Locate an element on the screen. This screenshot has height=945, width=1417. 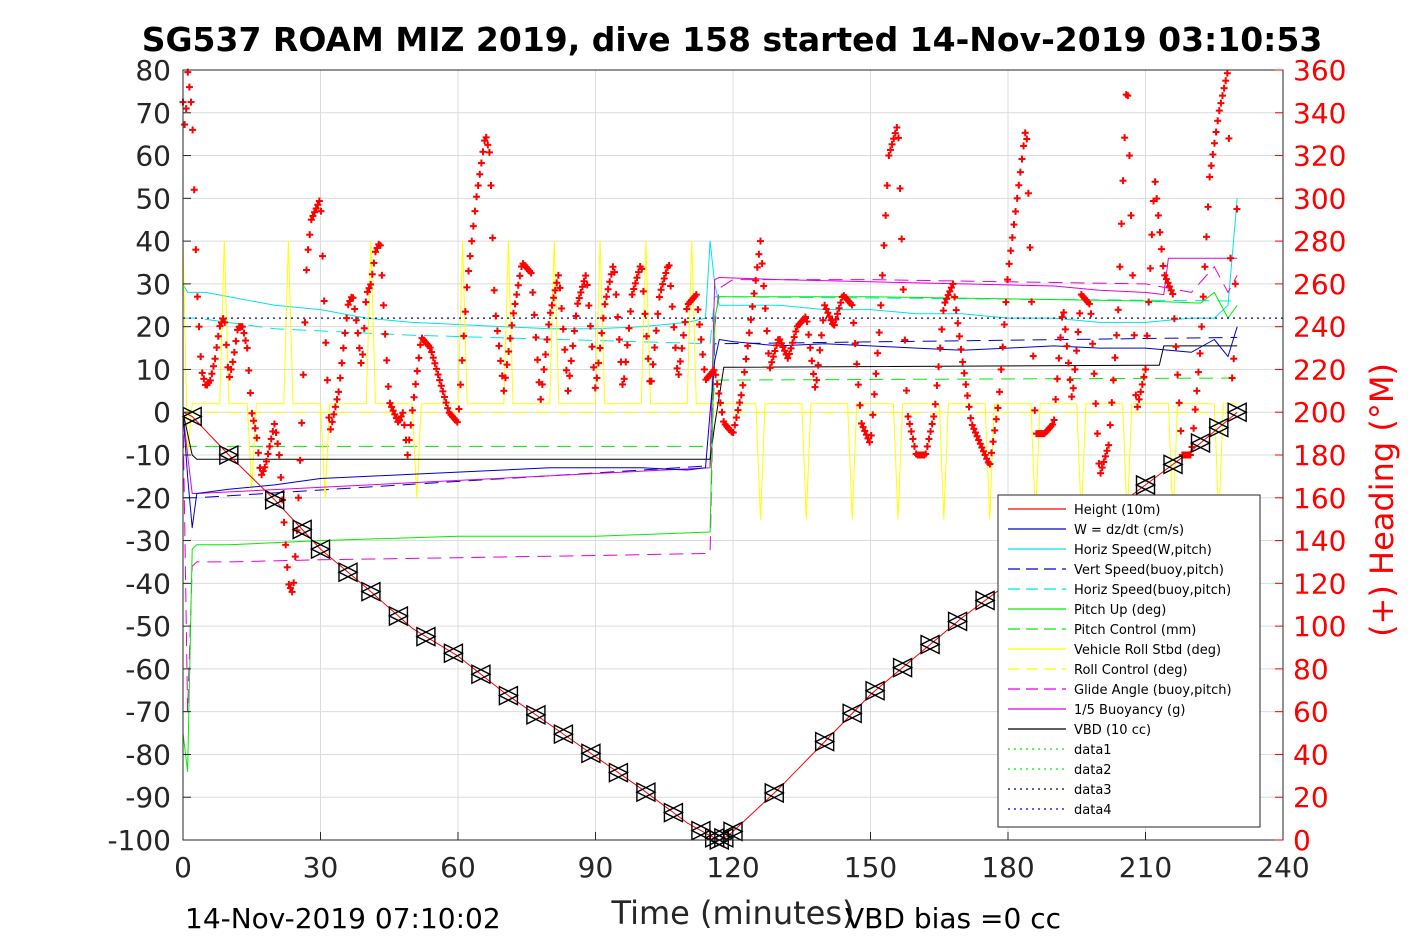
y-right-tick-label: 180 is located at coordinates (1319, 455).